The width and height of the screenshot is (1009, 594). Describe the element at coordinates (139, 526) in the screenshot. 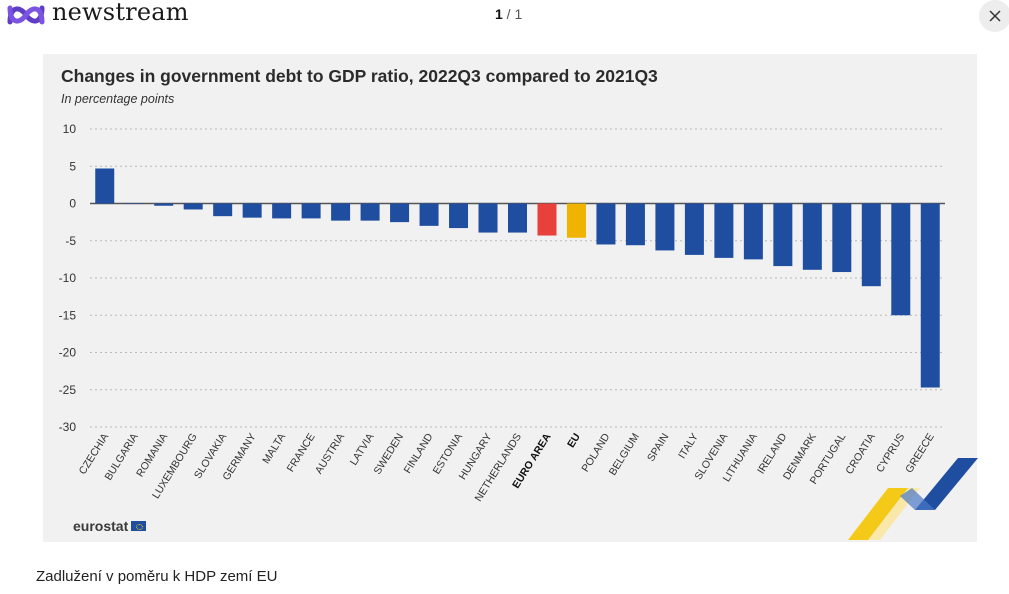

I see `eu-flag-icon` at that location.